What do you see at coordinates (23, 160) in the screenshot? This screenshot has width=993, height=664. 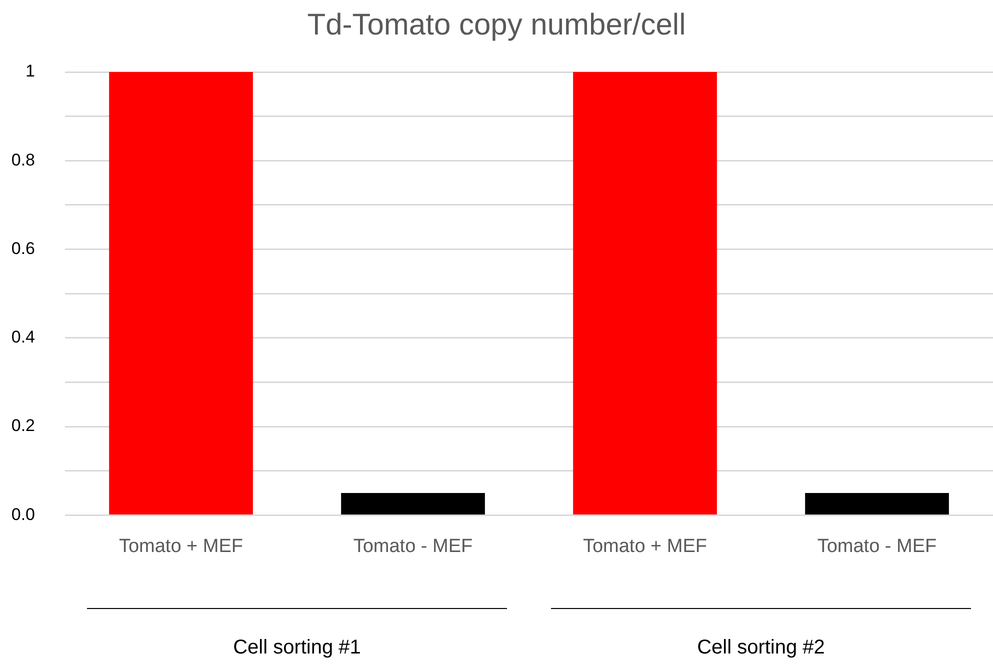 I see `y-tick-label: 0.8` at bounding box center [23, 160].